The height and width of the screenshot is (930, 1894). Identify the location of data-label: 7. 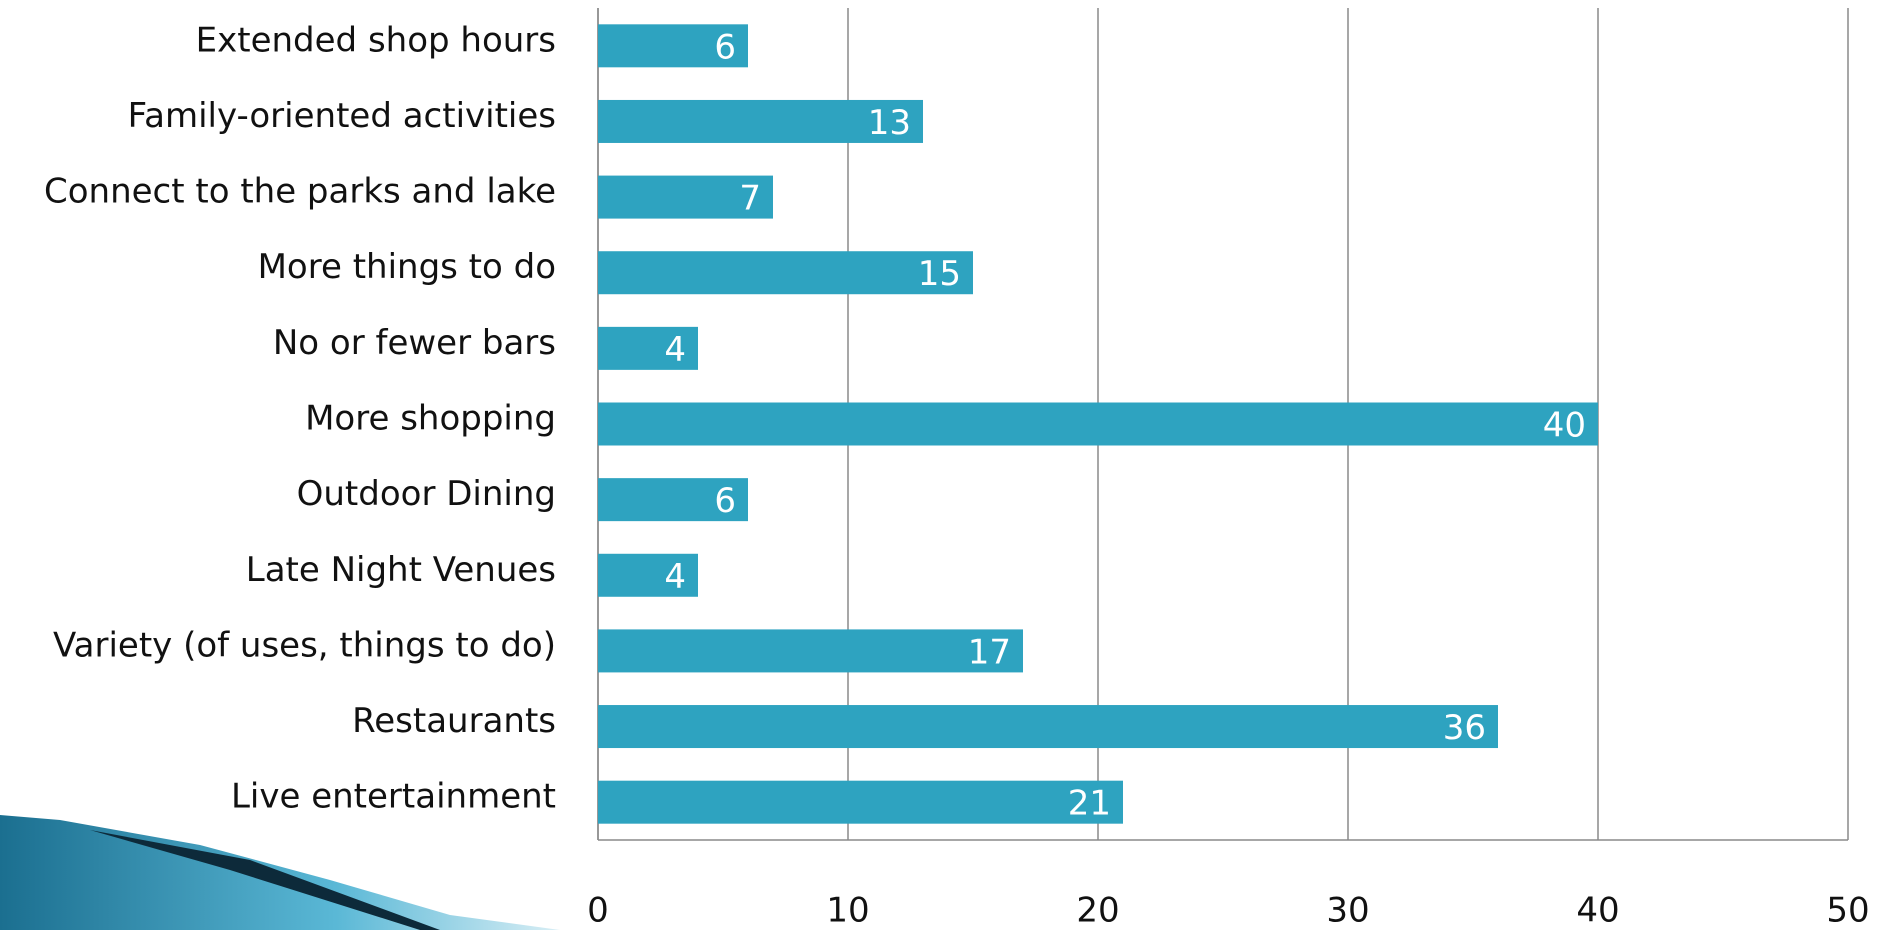
(750, 199).